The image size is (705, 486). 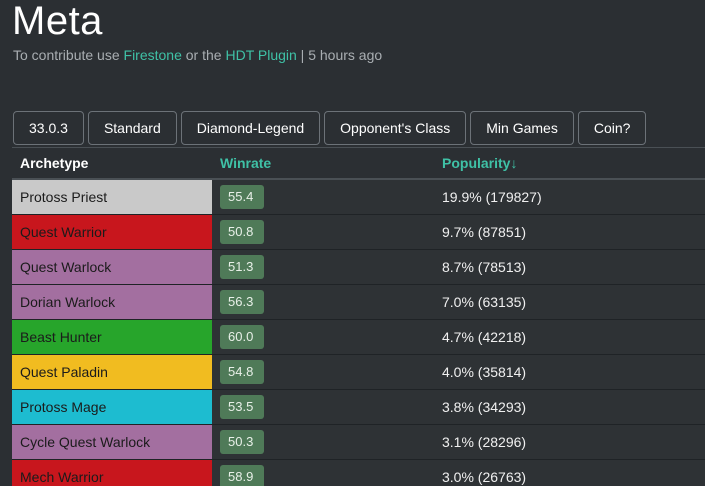 I want to click on winrate-badge: 55.4, so click(x=242, y=197).